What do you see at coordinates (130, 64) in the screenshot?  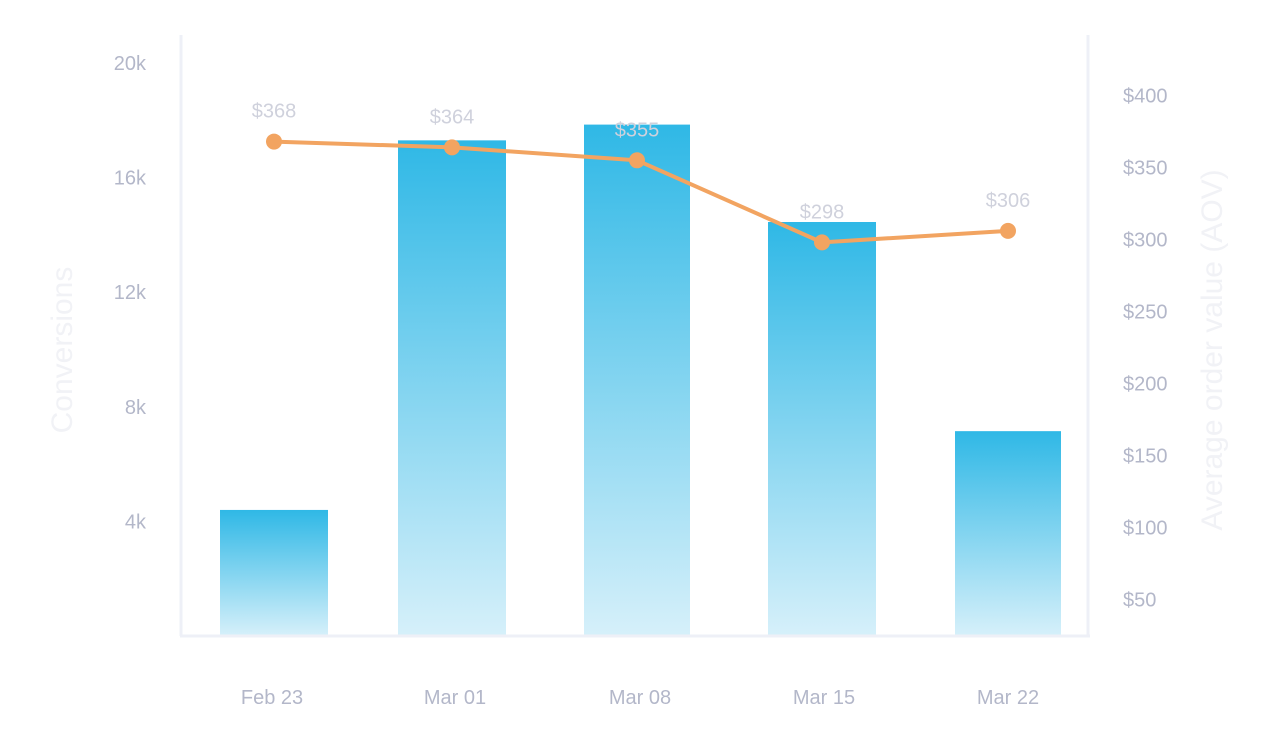 I see `y-left-tick-label: 20k` at bounding box center [130, 64].